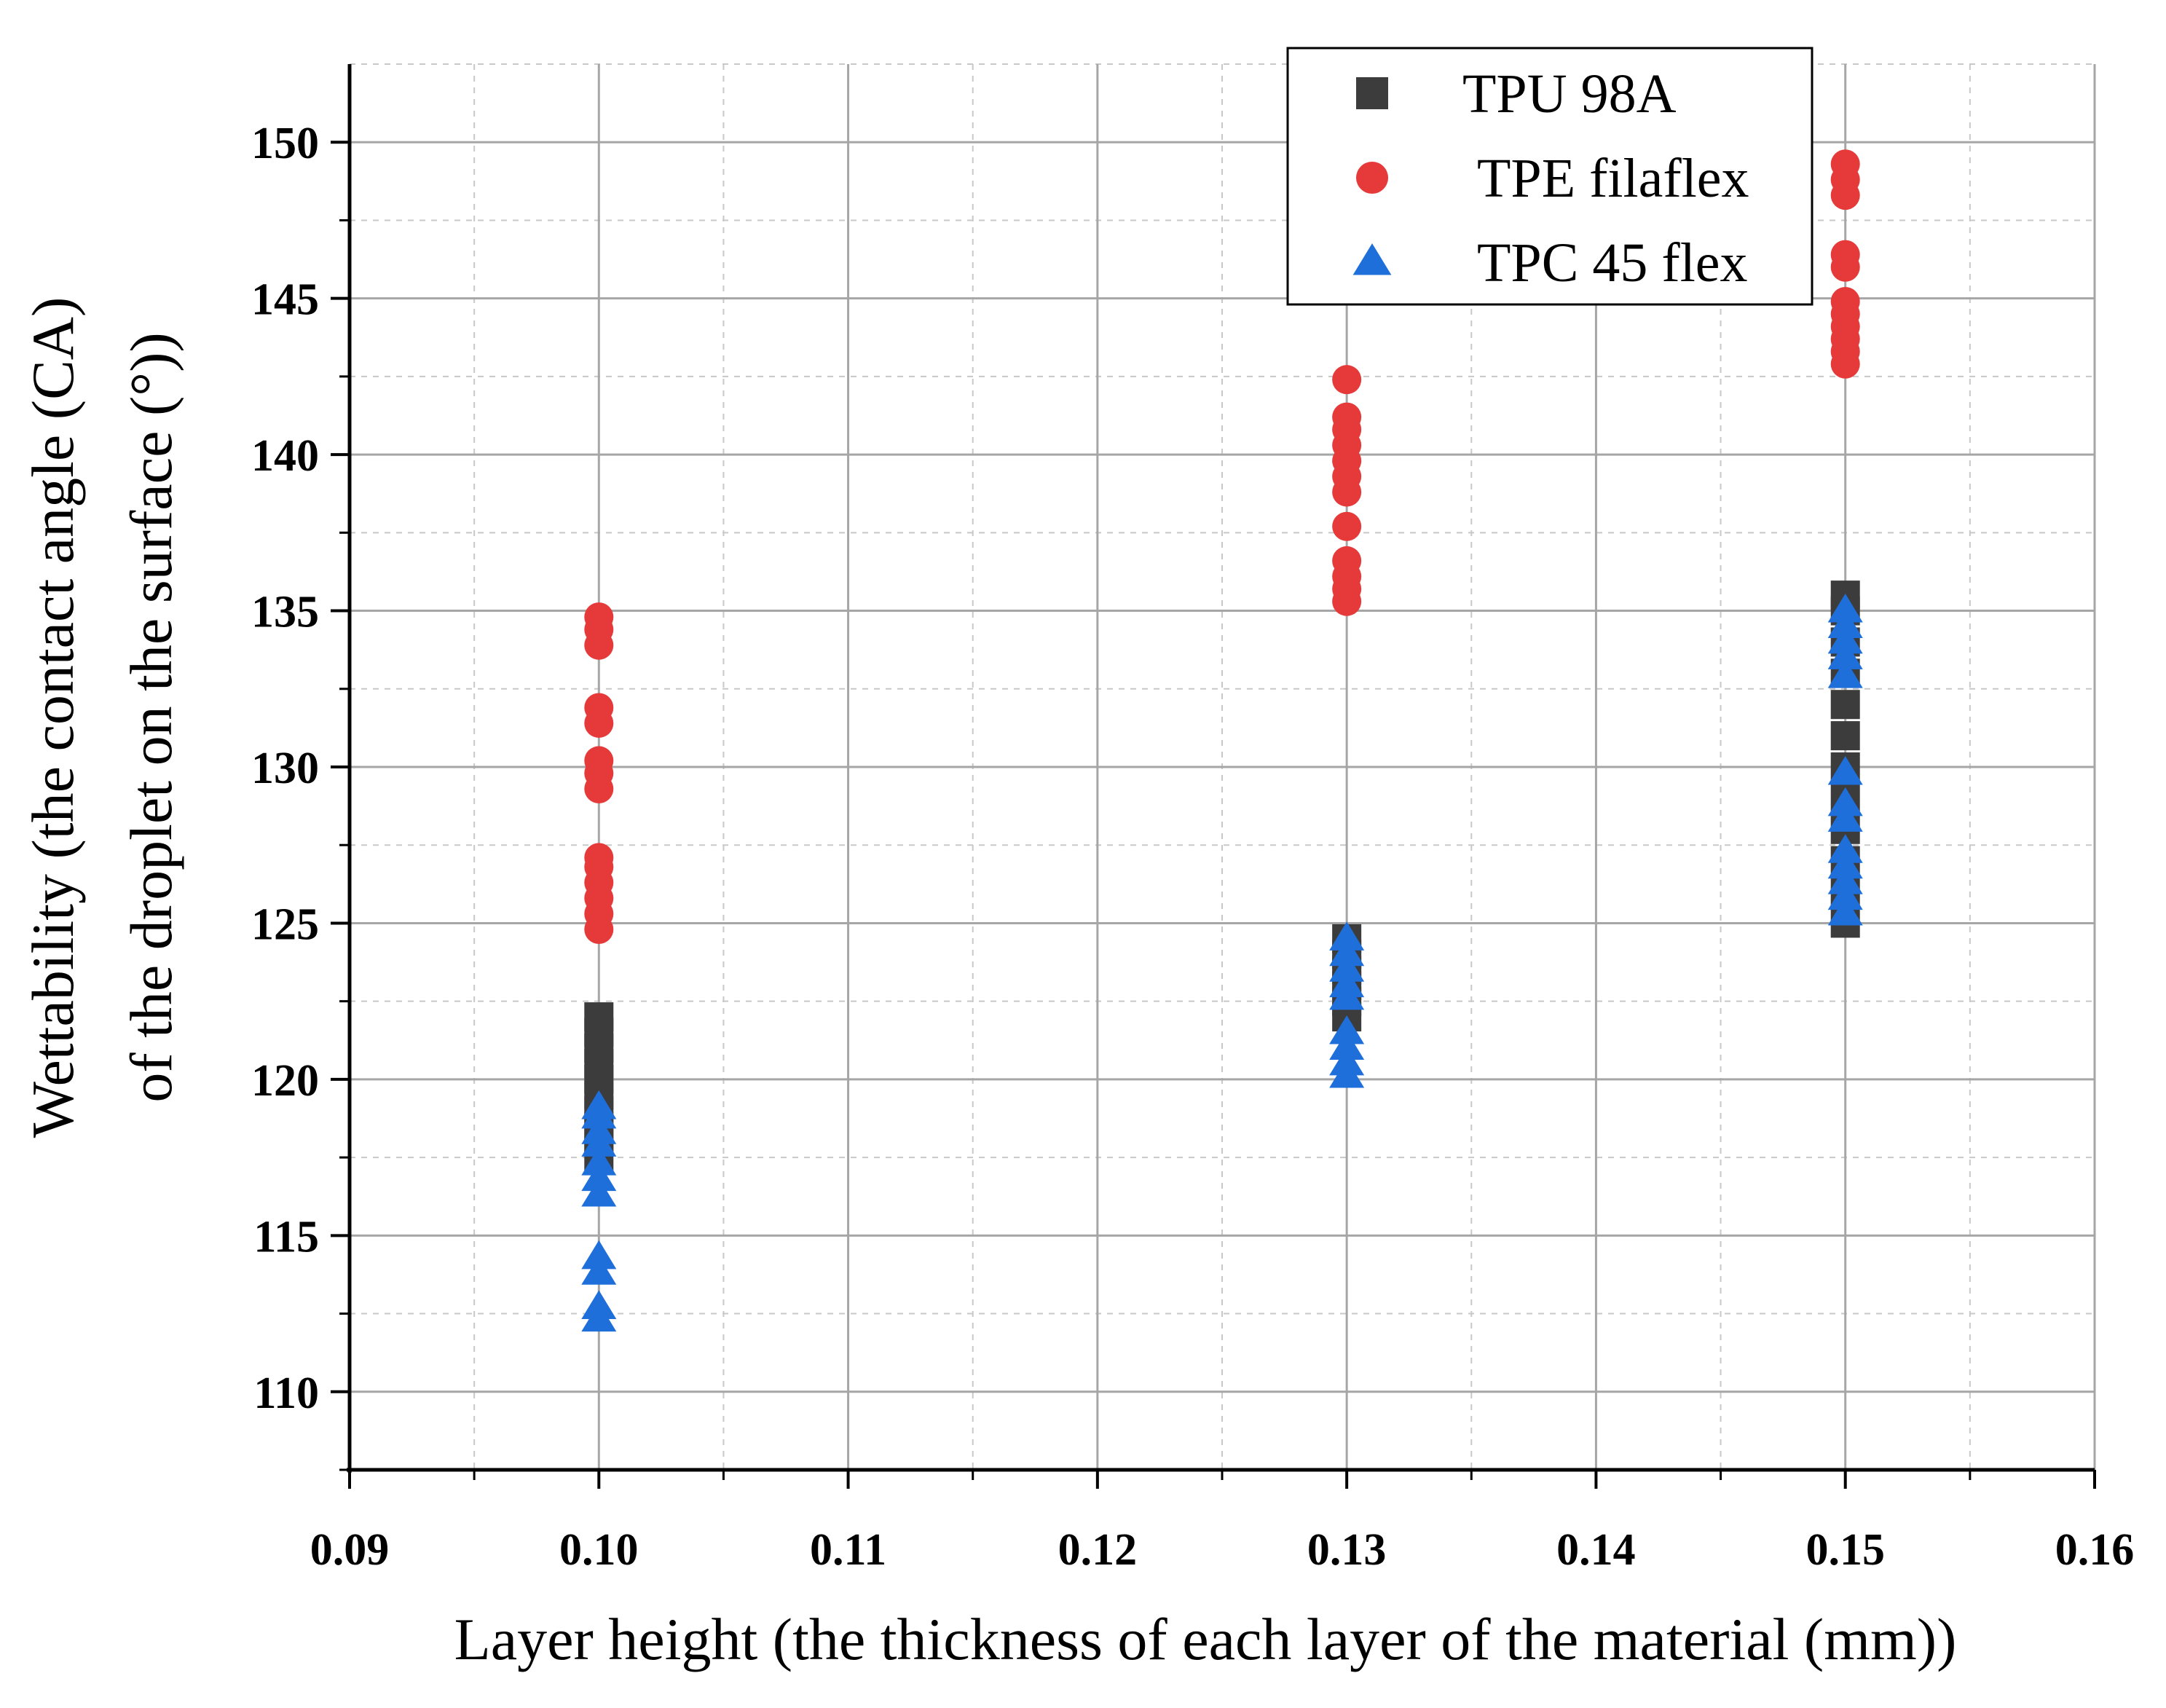 This screenshot has width=2166, height=1708. Describe the element at coordinates (285, 612) in the screenshot. I see `y-tick-label: 135` at that location.